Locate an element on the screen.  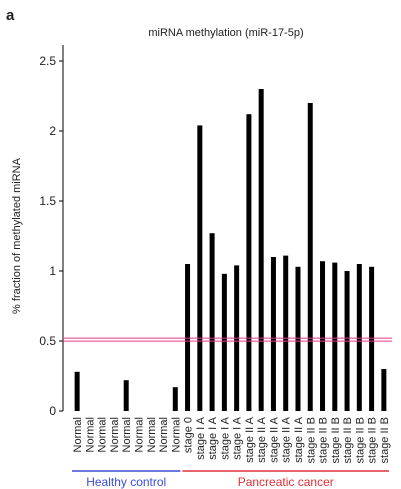
group-label: Pancreatic cancer is located at coordinates (286, 482).